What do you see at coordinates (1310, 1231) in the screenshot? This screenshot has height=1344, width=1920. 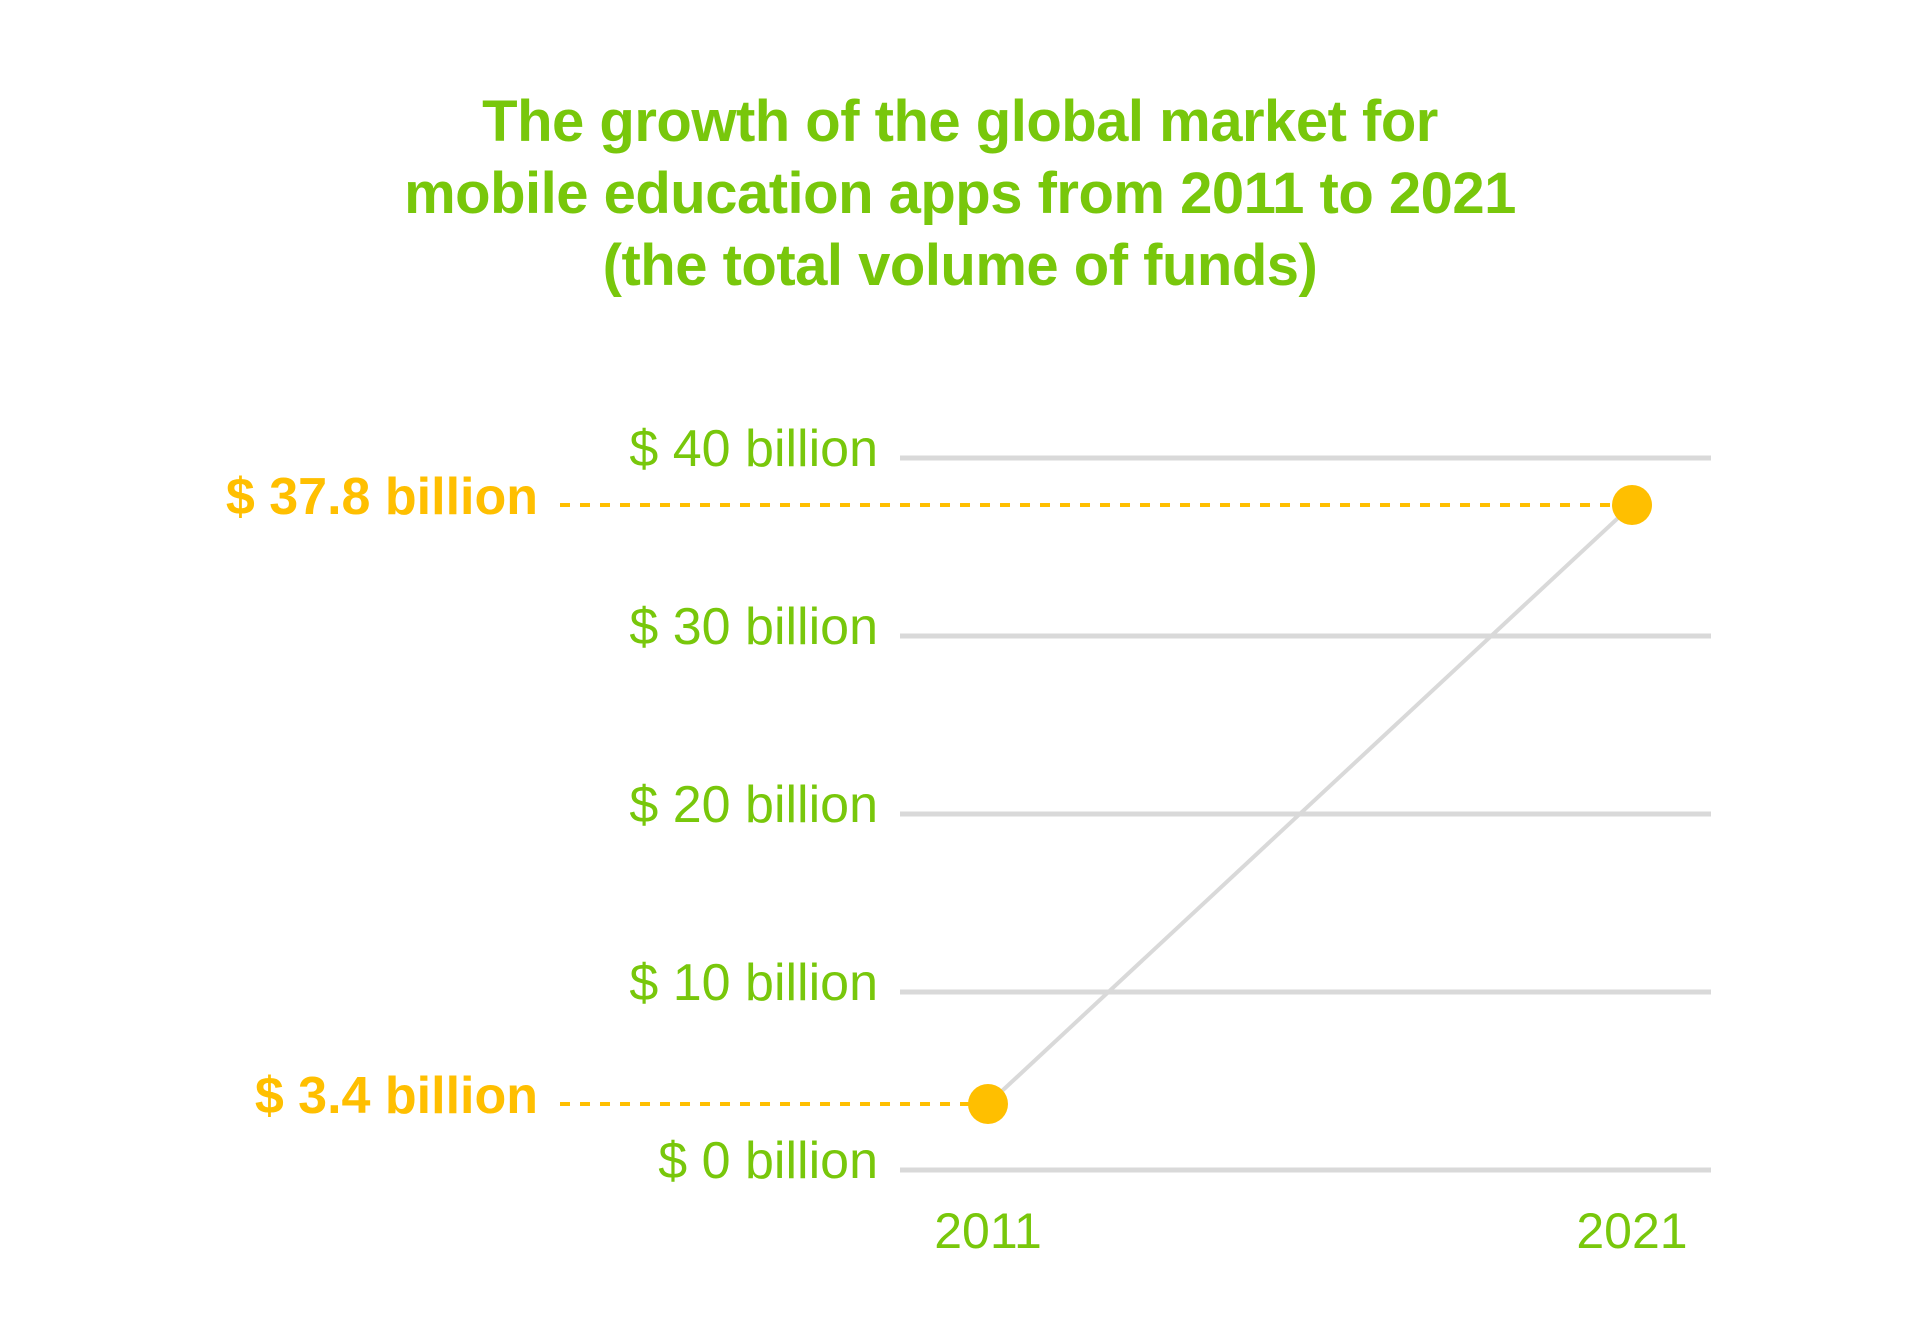 I see `x-axis-labels: 2011 2021` at bounding box center [1310, 1231].